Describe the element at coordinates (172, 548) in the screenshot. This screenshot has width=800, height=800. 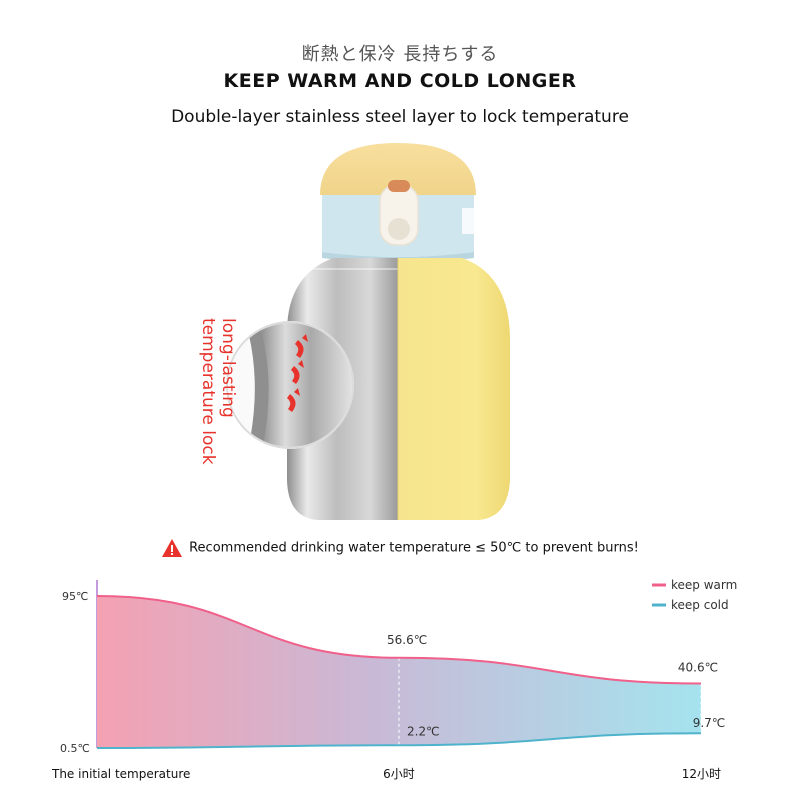
I see `warning-triangle-icon` at that location.